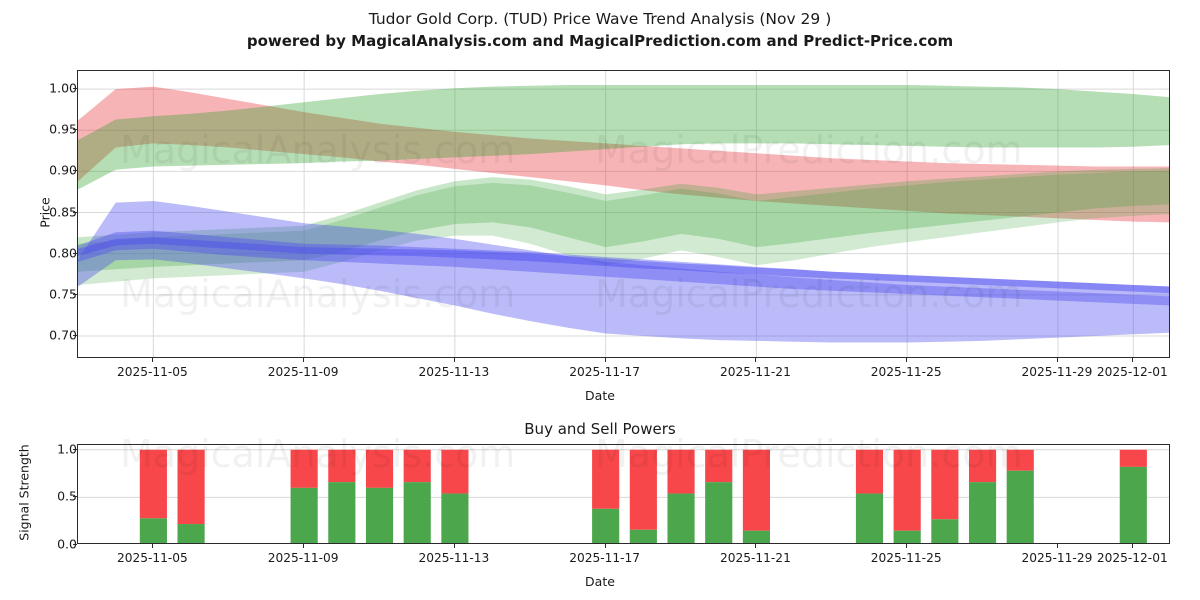 The width and height of the screenshot is (1200, 600). Describe the element at coordinates (63, 294) in the screenshot. I see `price-y-tick-label: 0.75` at that location.